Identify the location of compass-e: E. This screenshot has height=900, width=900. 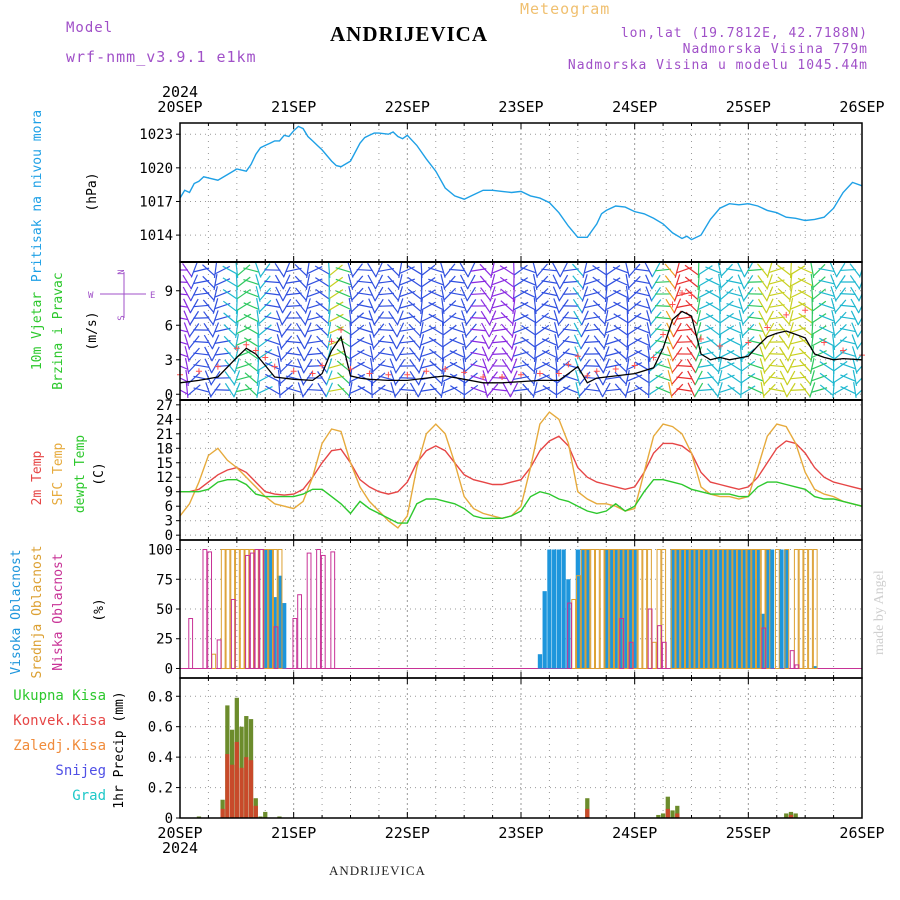
(152, 296).